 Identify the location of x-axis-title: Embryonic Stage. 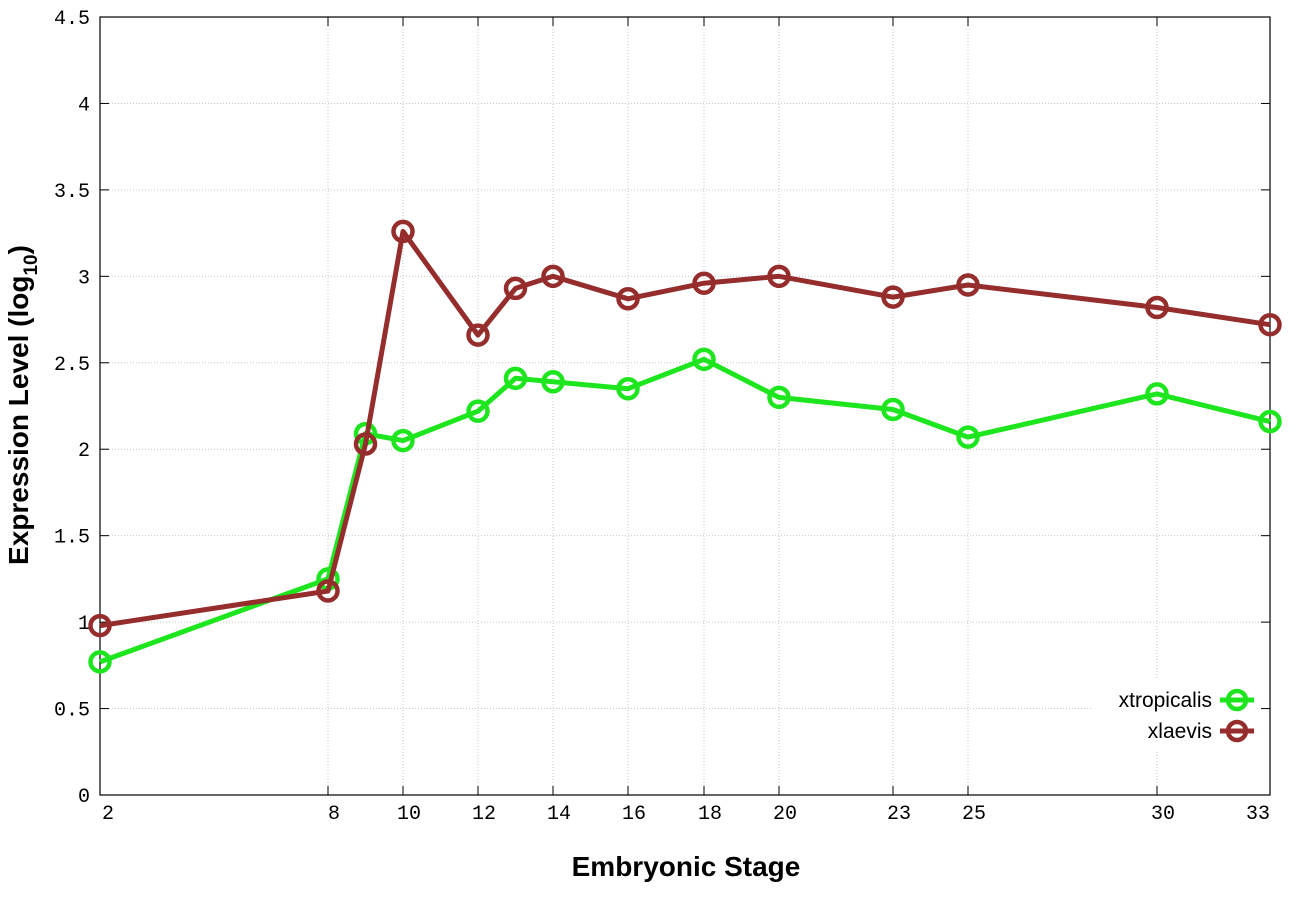
(686, 866).